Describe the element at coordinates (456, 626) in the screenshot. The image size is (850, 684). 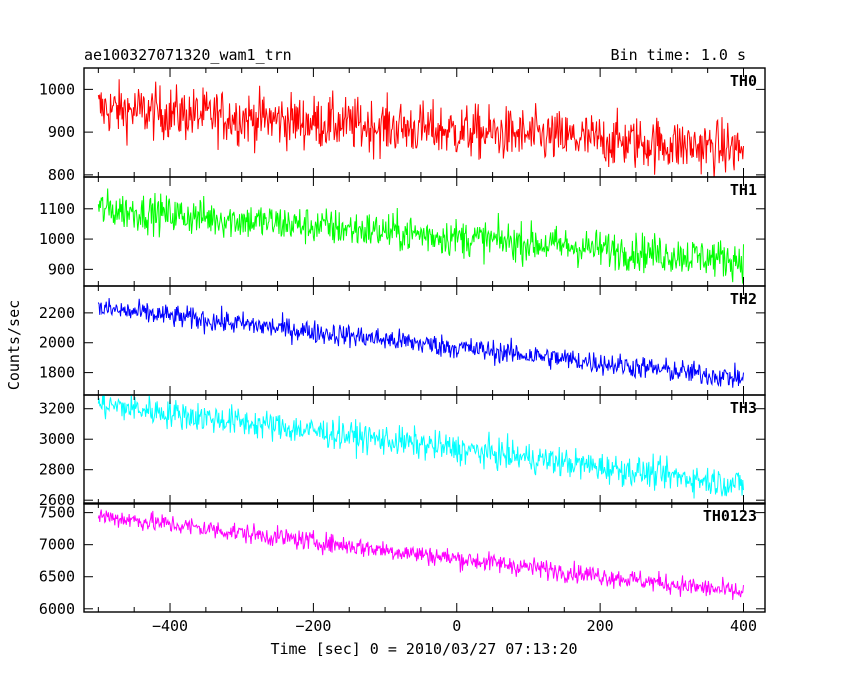
I see `x-tick-label: 0` at that location.